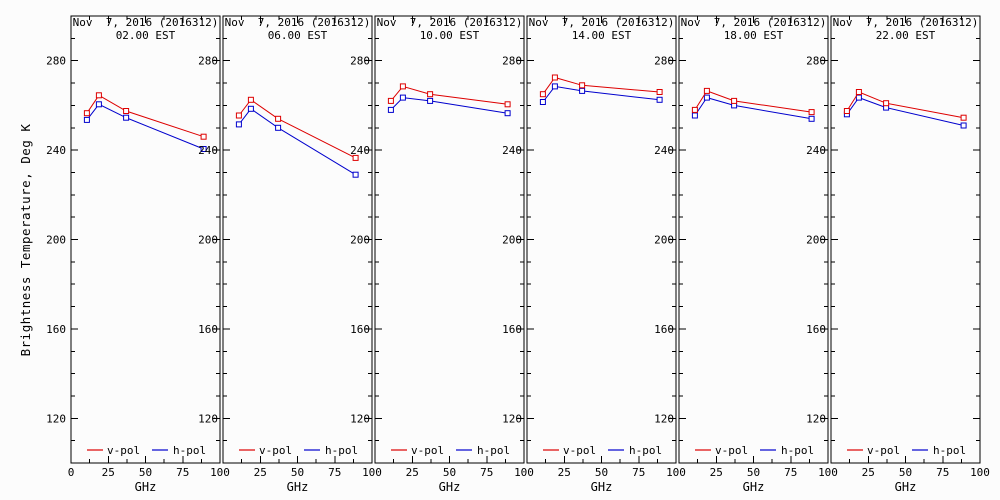  I want to click on panel-title-time: 02.00 EST, so click(146, 35).